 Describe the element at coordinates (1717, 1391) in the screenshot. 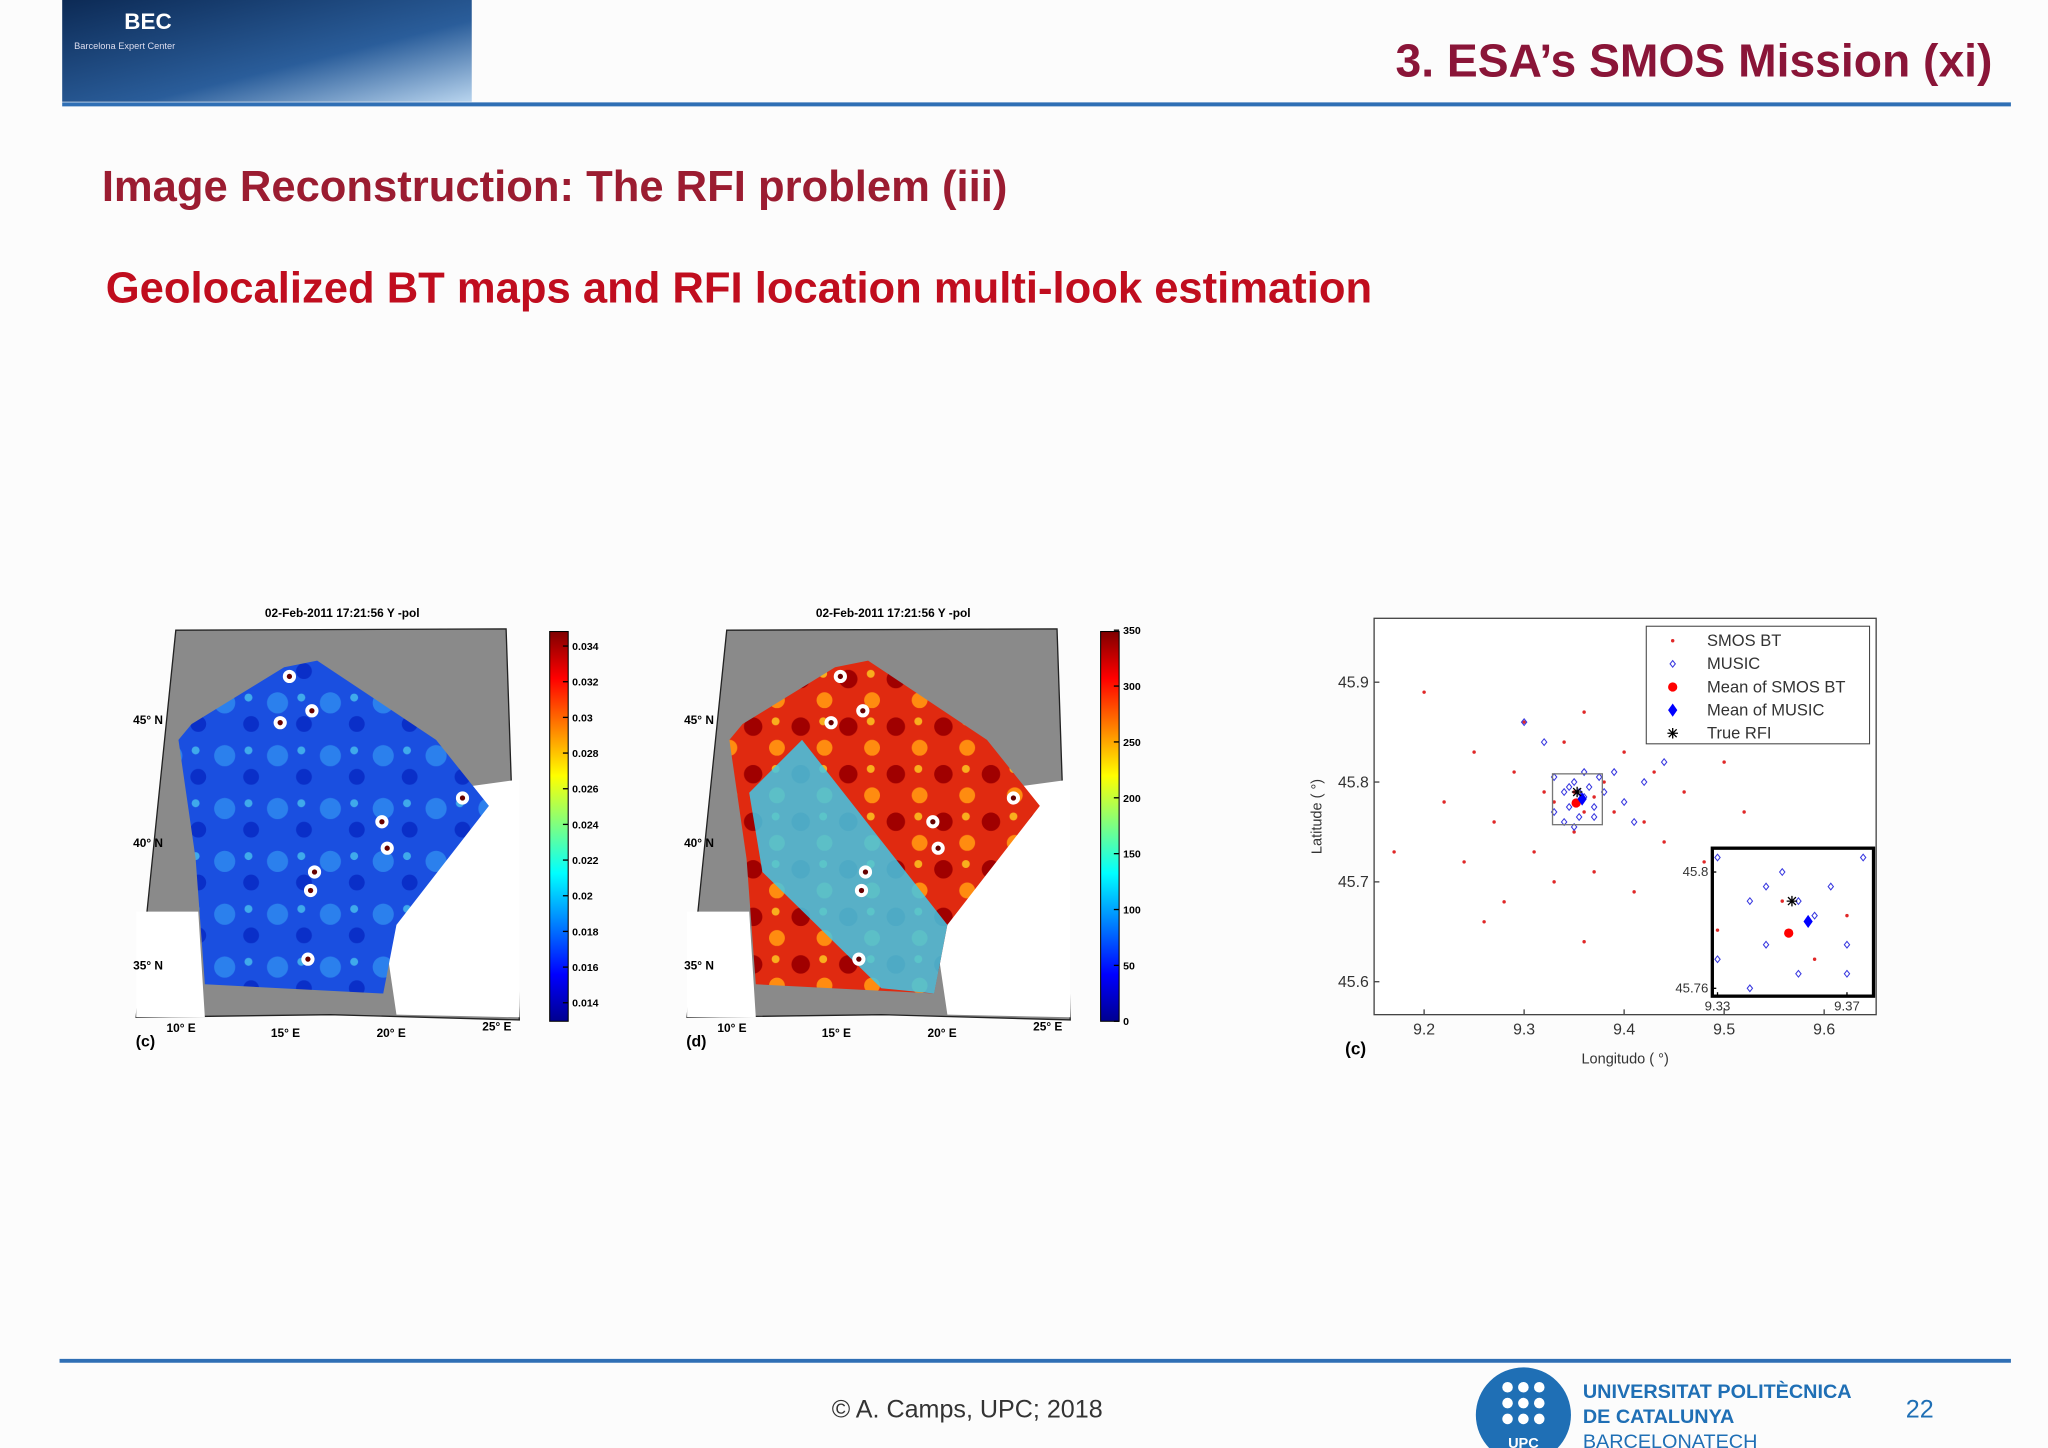

I see `university-name: UNIVERSITAT POLITÈCNICA` at that location.